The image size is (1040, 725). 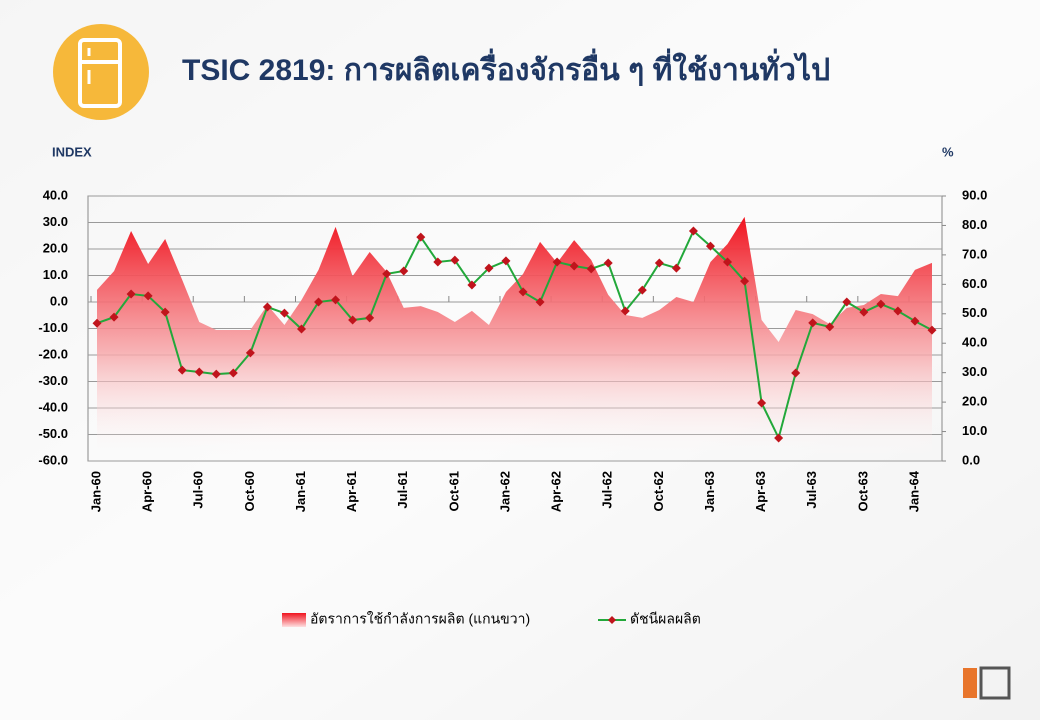 I want to click on x-tick-label: Jul-60, so click(x=198, y=490).